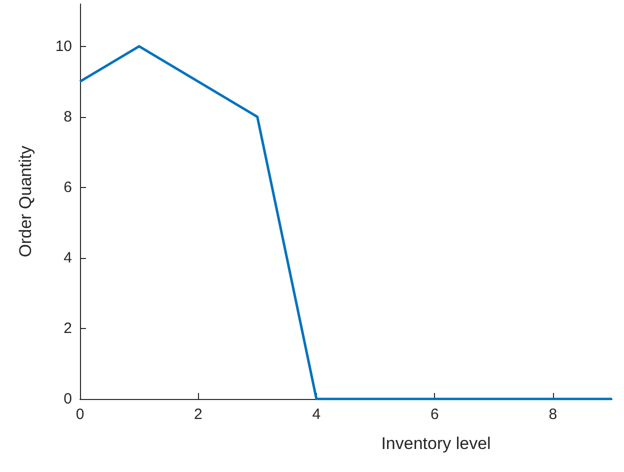 The width and height of the screenshot is (624, 472). Describe the element at coordinates (68, 399) in the screenshot. I see `y-tick-label: 0` at that location.